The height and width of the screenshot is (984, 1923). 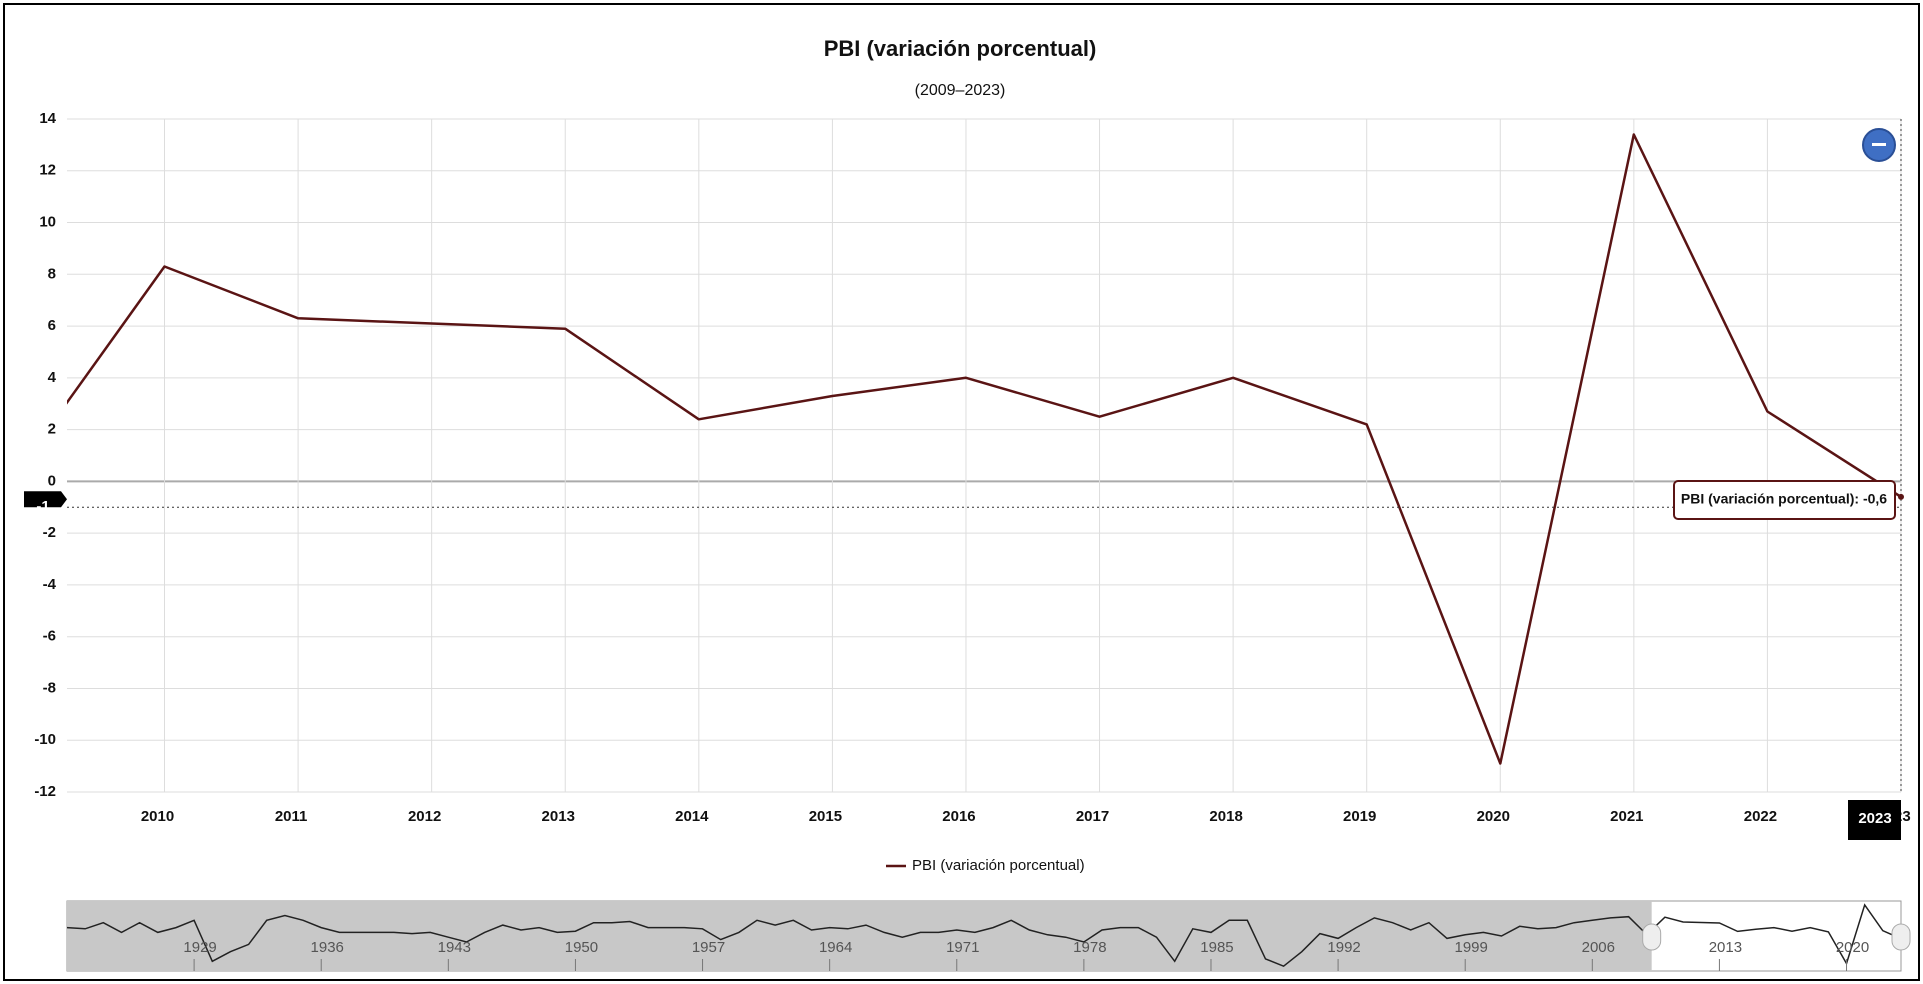 What do you see at coordinates (998, 865) in the screenshot?
I see `legend-label: PBI (variación porcentual)` at bounding box center [998, 865].